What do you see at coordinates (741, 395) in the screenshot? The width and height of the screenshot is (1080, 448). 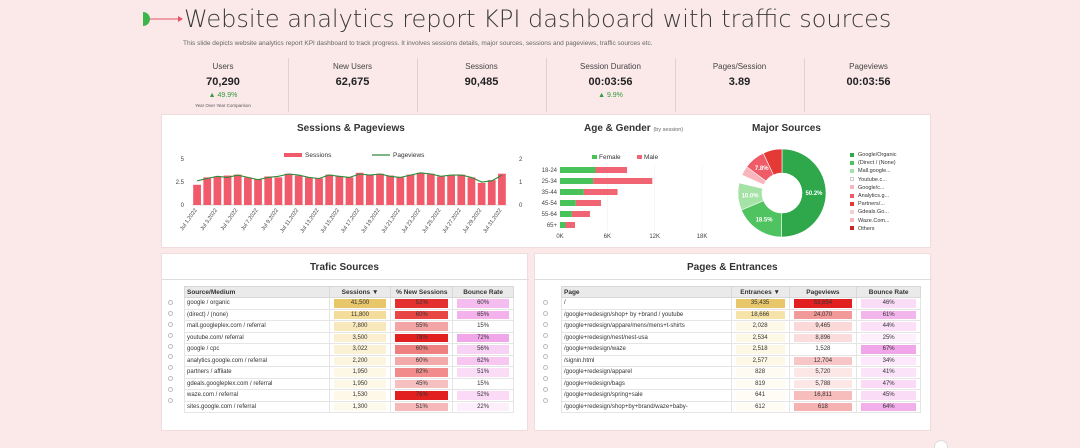 I see `table-row: /google+redesign/spring+sale 641 16,811 45%` at bounding box center [741, 395].